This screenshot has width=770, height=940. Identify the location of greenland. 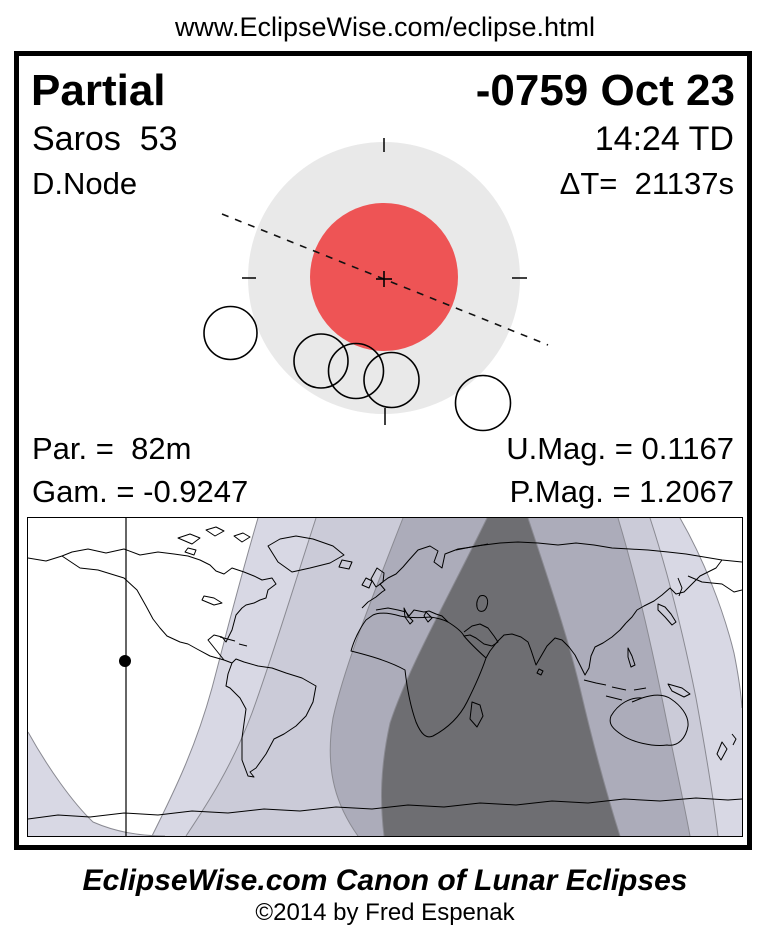
(306, 554).